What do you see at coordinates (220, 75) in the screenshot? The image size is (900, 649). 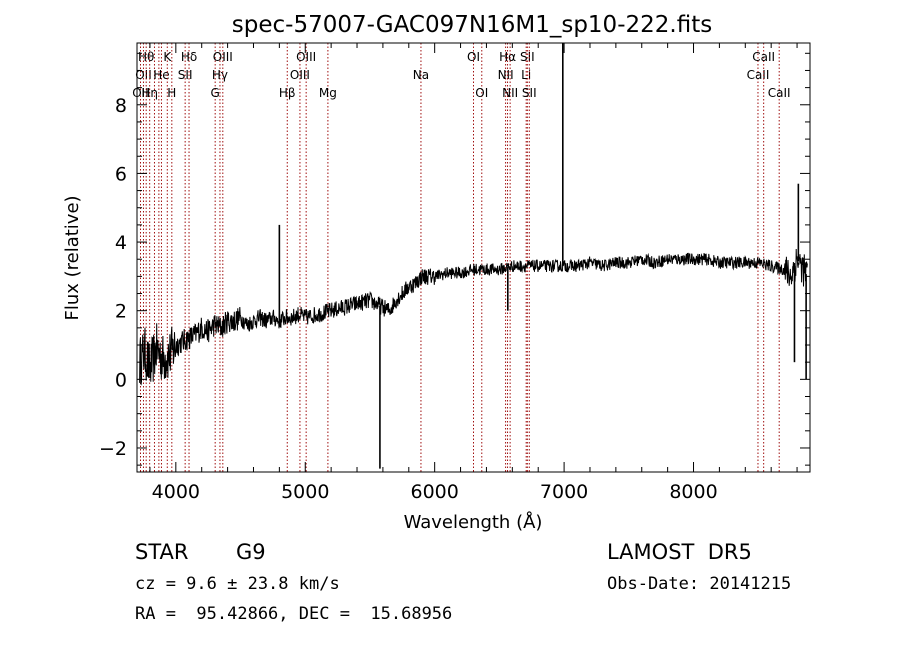 I see `spectral-line-label: Hγ` at bounding box center [220, 75].